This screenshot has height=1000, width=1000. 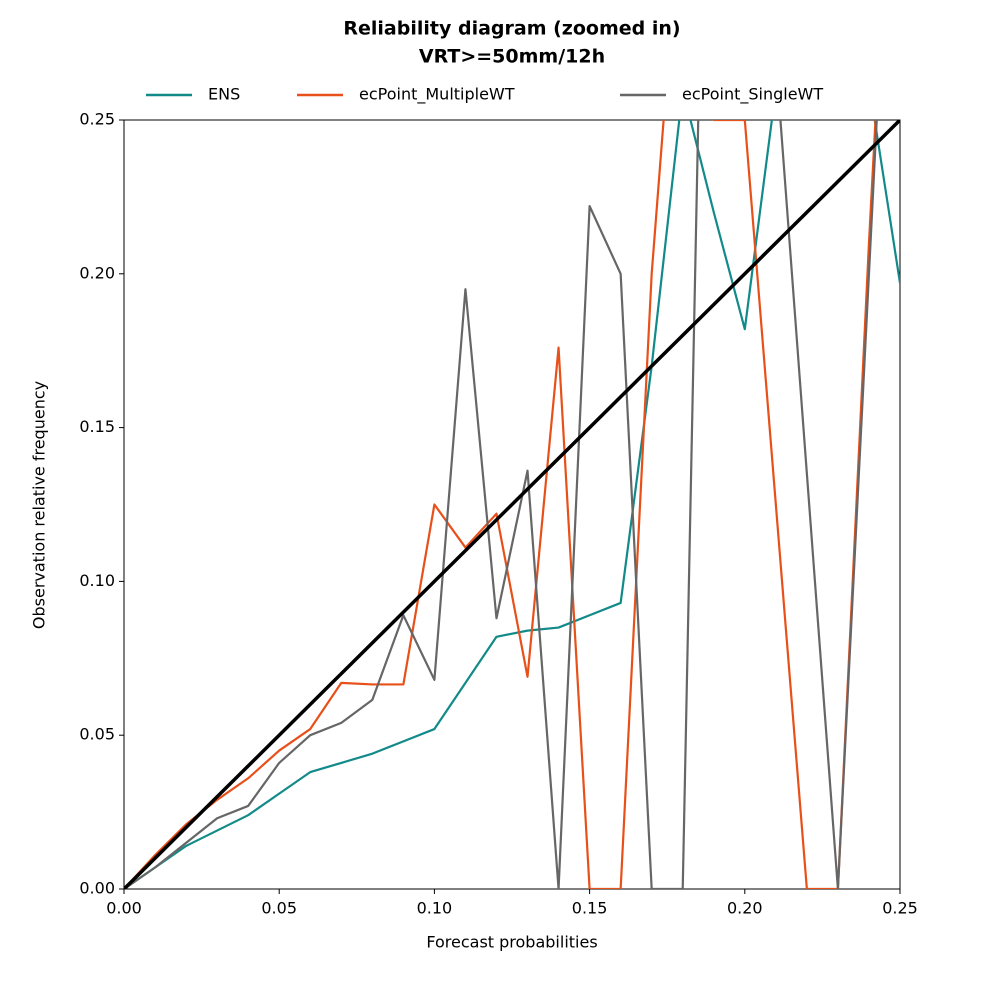 What do you see at coordinates (97, 888) in the screenshot?
I see `y-tick-label: 0.00` at bounding box center [97, 888].